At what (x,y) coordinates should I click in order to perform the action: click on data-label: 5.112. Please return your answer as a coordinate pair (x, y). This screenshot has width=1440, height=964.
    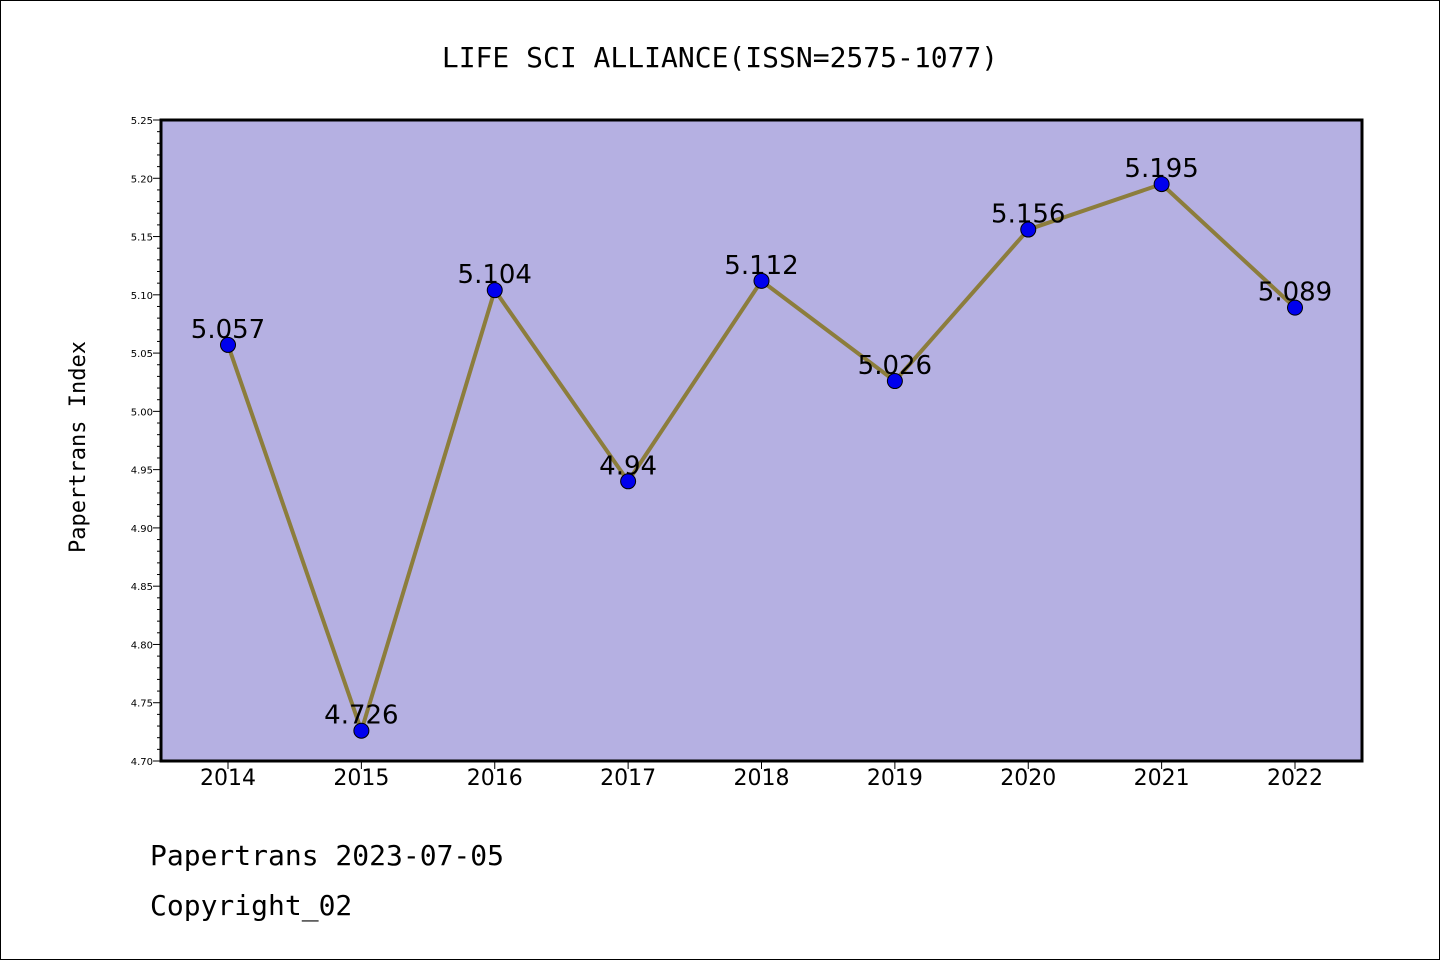
    Looking at the image, I should click on (761, 266).